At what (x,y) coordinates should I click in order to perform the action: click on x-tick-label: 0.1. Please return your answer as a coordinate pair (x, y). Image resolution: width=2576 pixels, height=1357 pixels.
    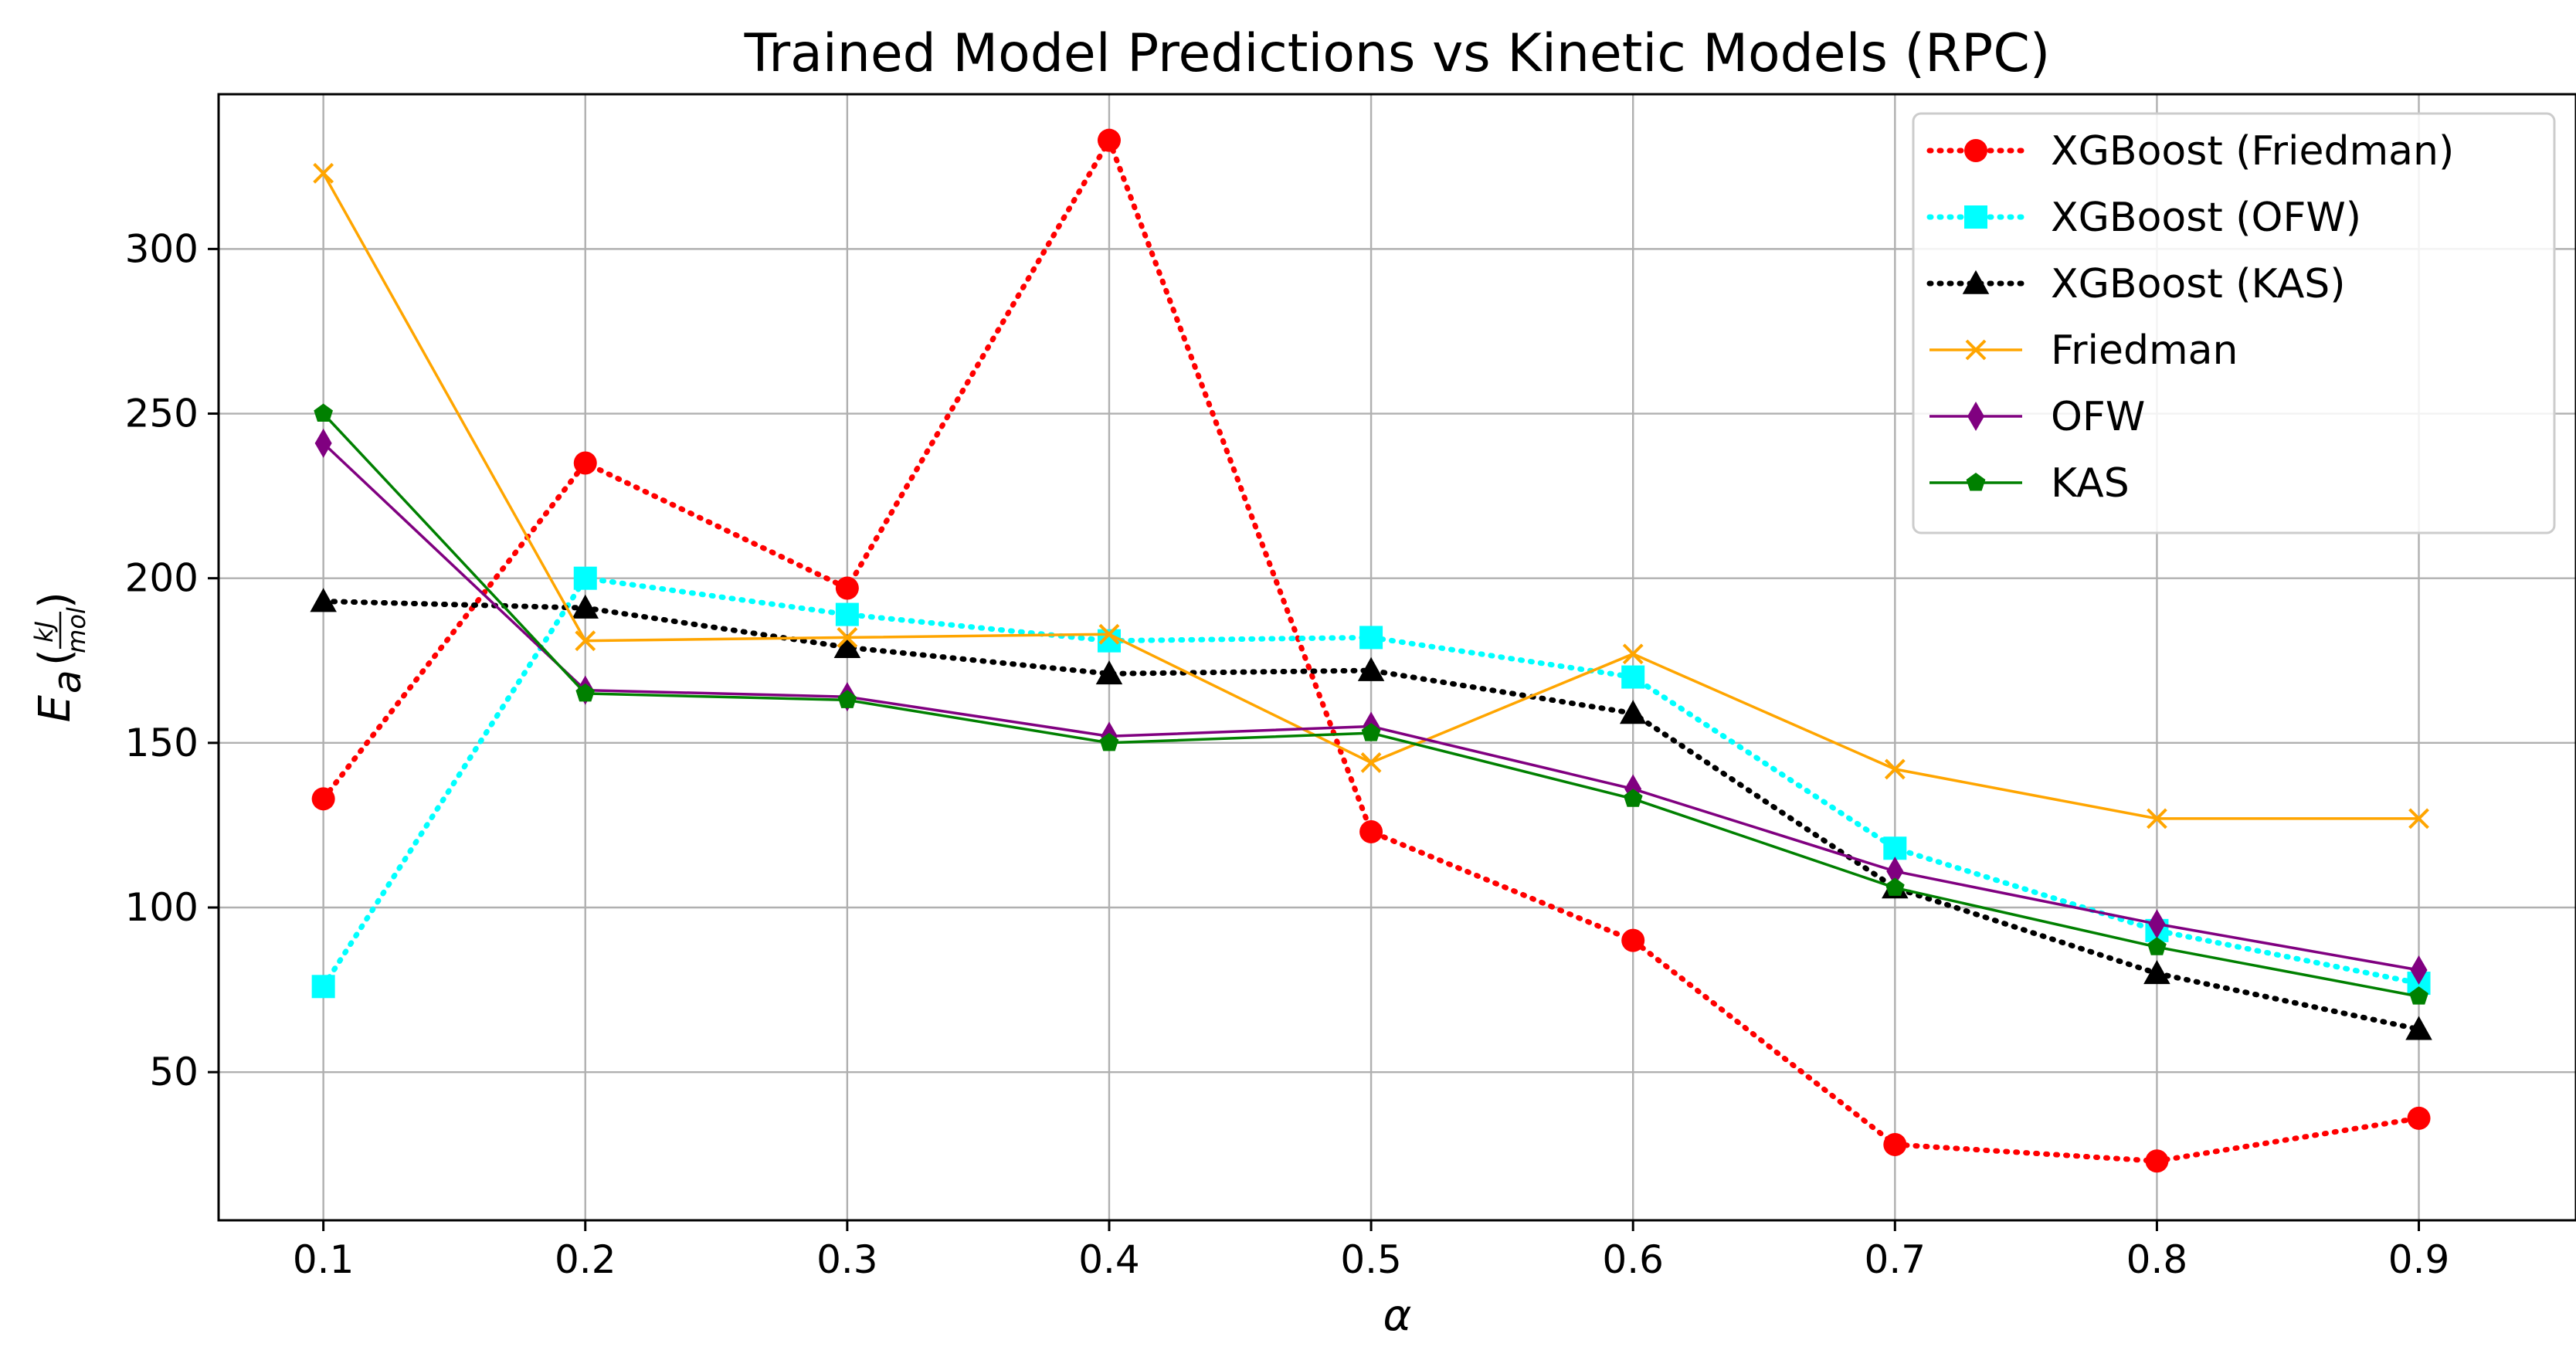
    Looking at the image, I should click on (324, 1259).